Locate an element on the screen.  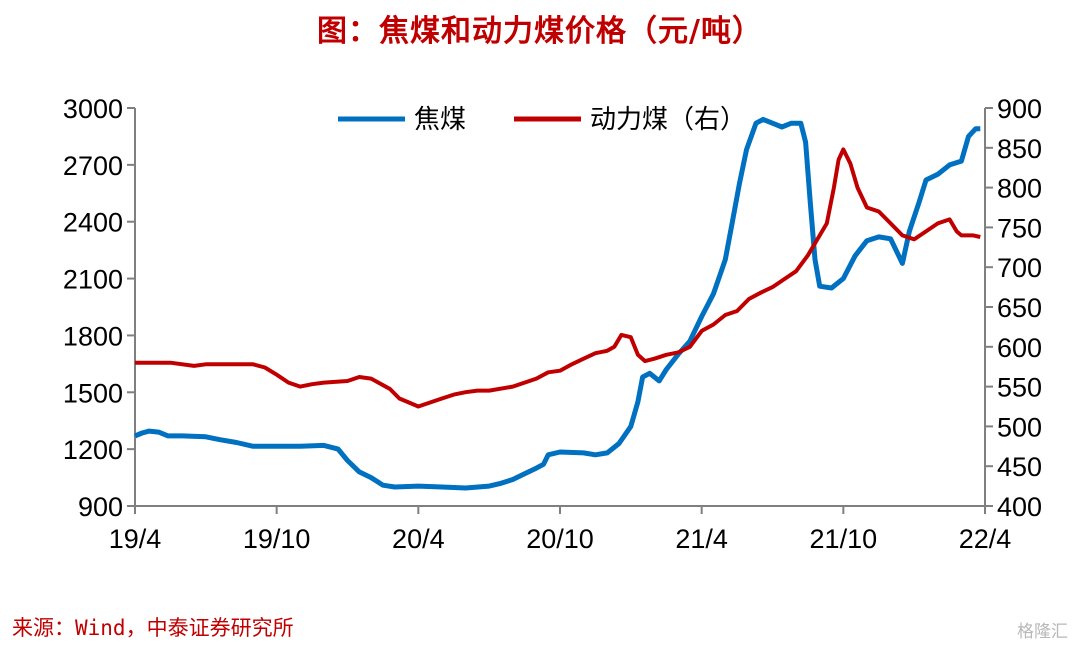
right-y-tick-label: 400 is located at coordinates (1019, 507).